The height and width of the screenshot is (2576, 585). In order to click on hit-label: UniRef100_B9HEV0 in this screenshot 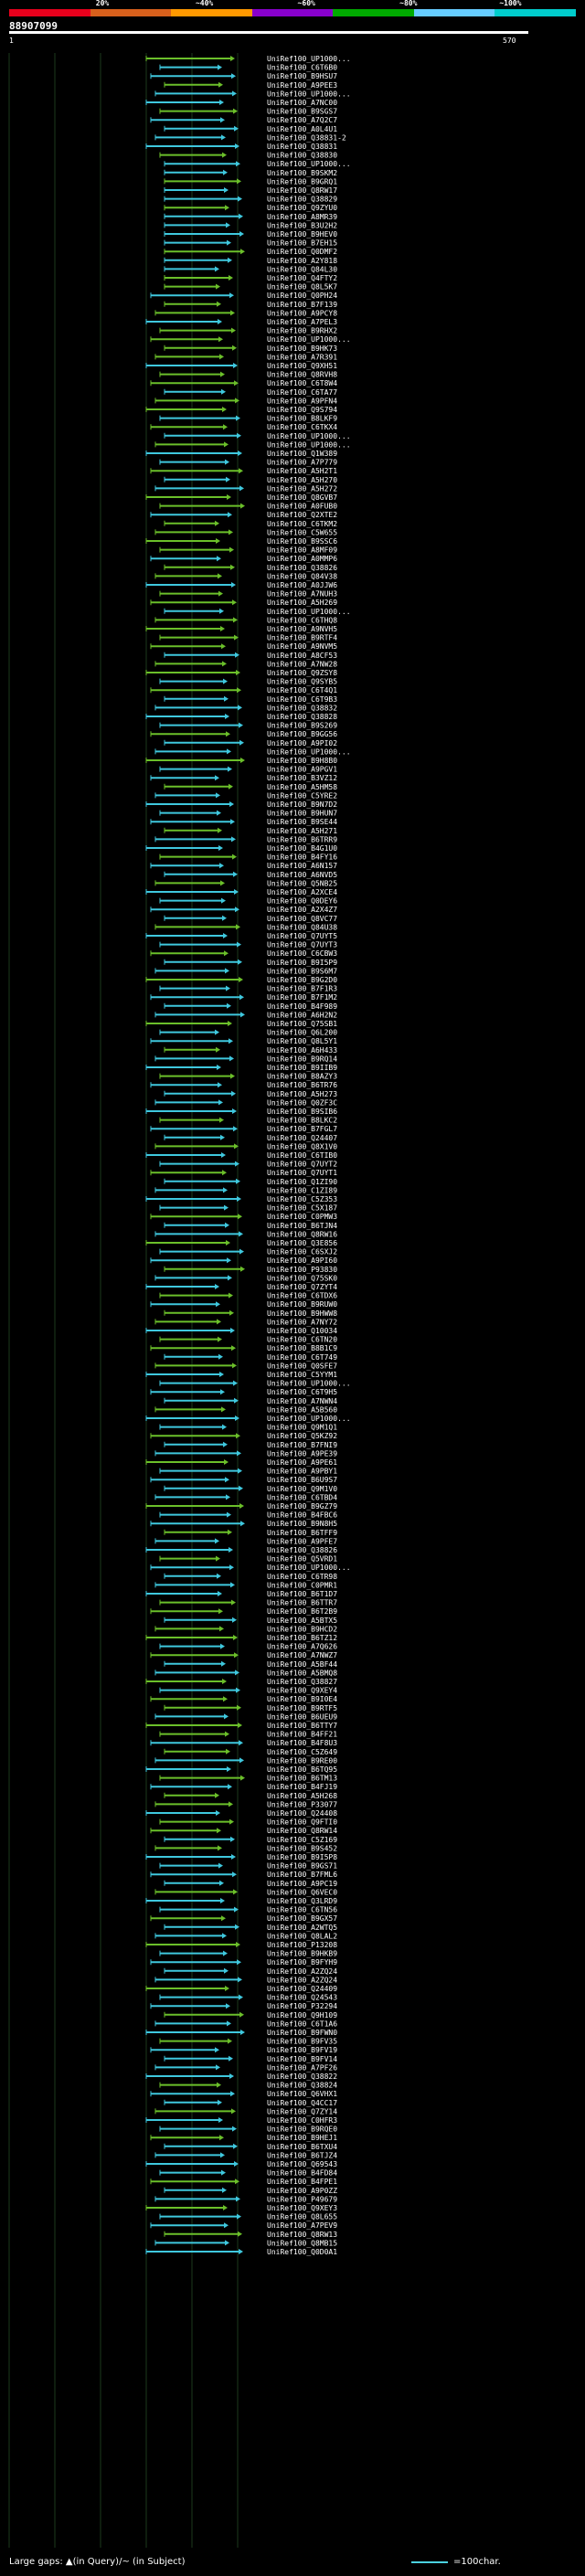, I will do `click(302, 234)`.